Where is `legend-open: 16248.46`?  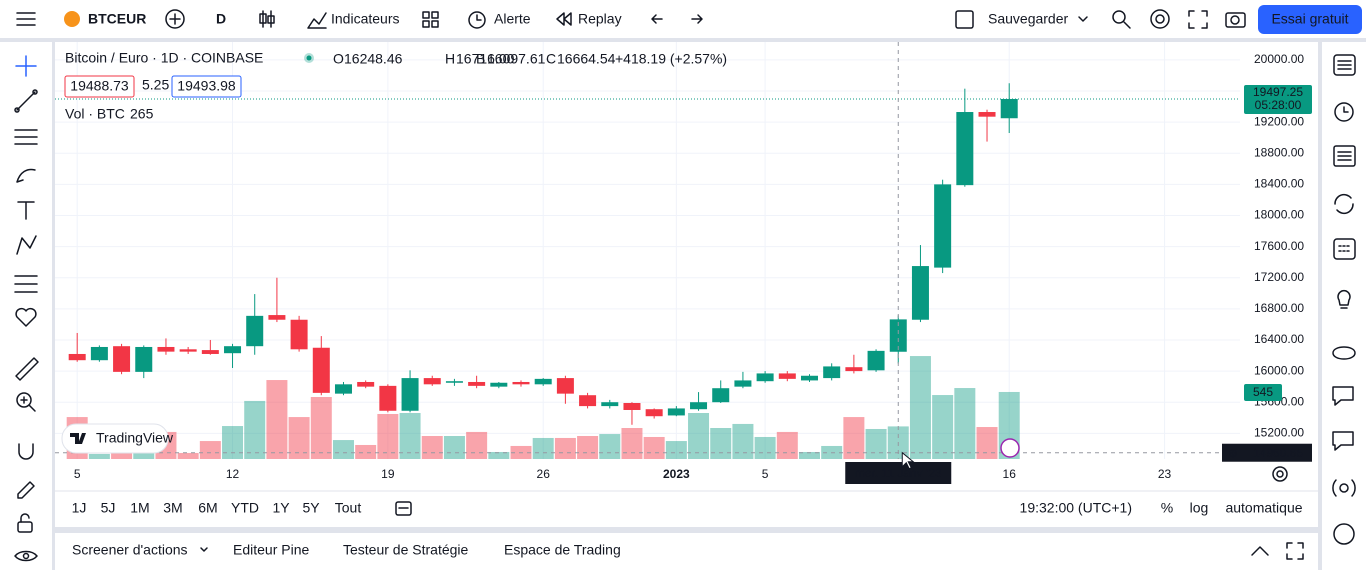
legend-open: 16248.46 is located at coordinates (373, 59).